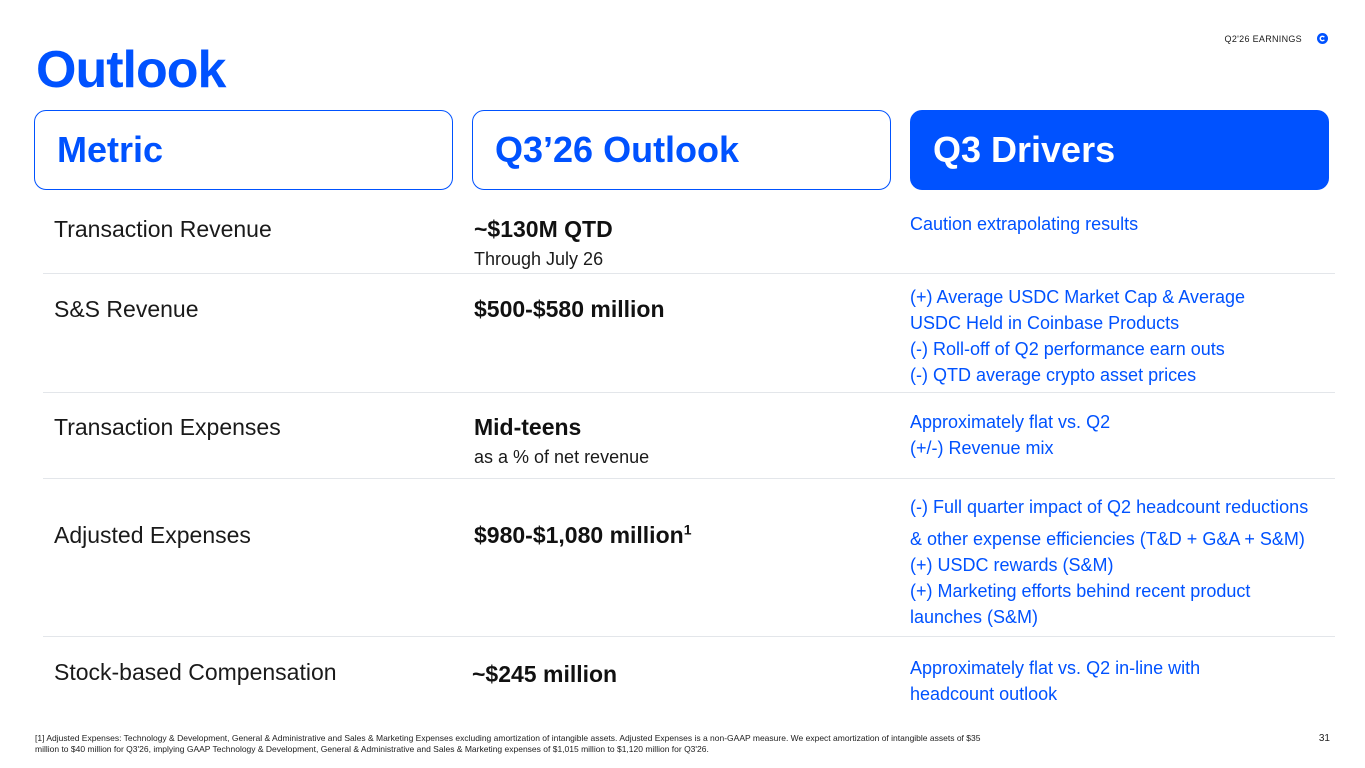  What do you see at coordinates (1263, 39) in the screenshot?
I see `header-tag: Q2'26 EARNINGS` at bounding box center [1263, 39].